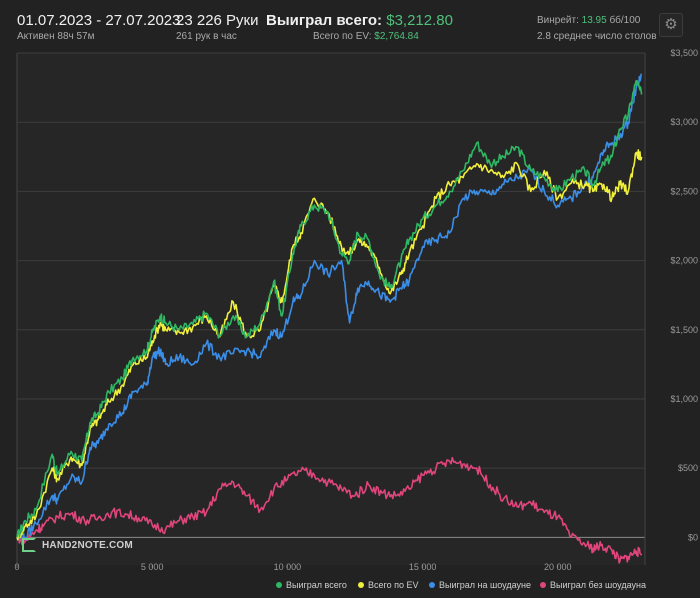  What do you see at coordinates (87, 545) in the screenshot?
I see `logo-text: HAND2NOTE.COM` at bounding box center [87, 545].